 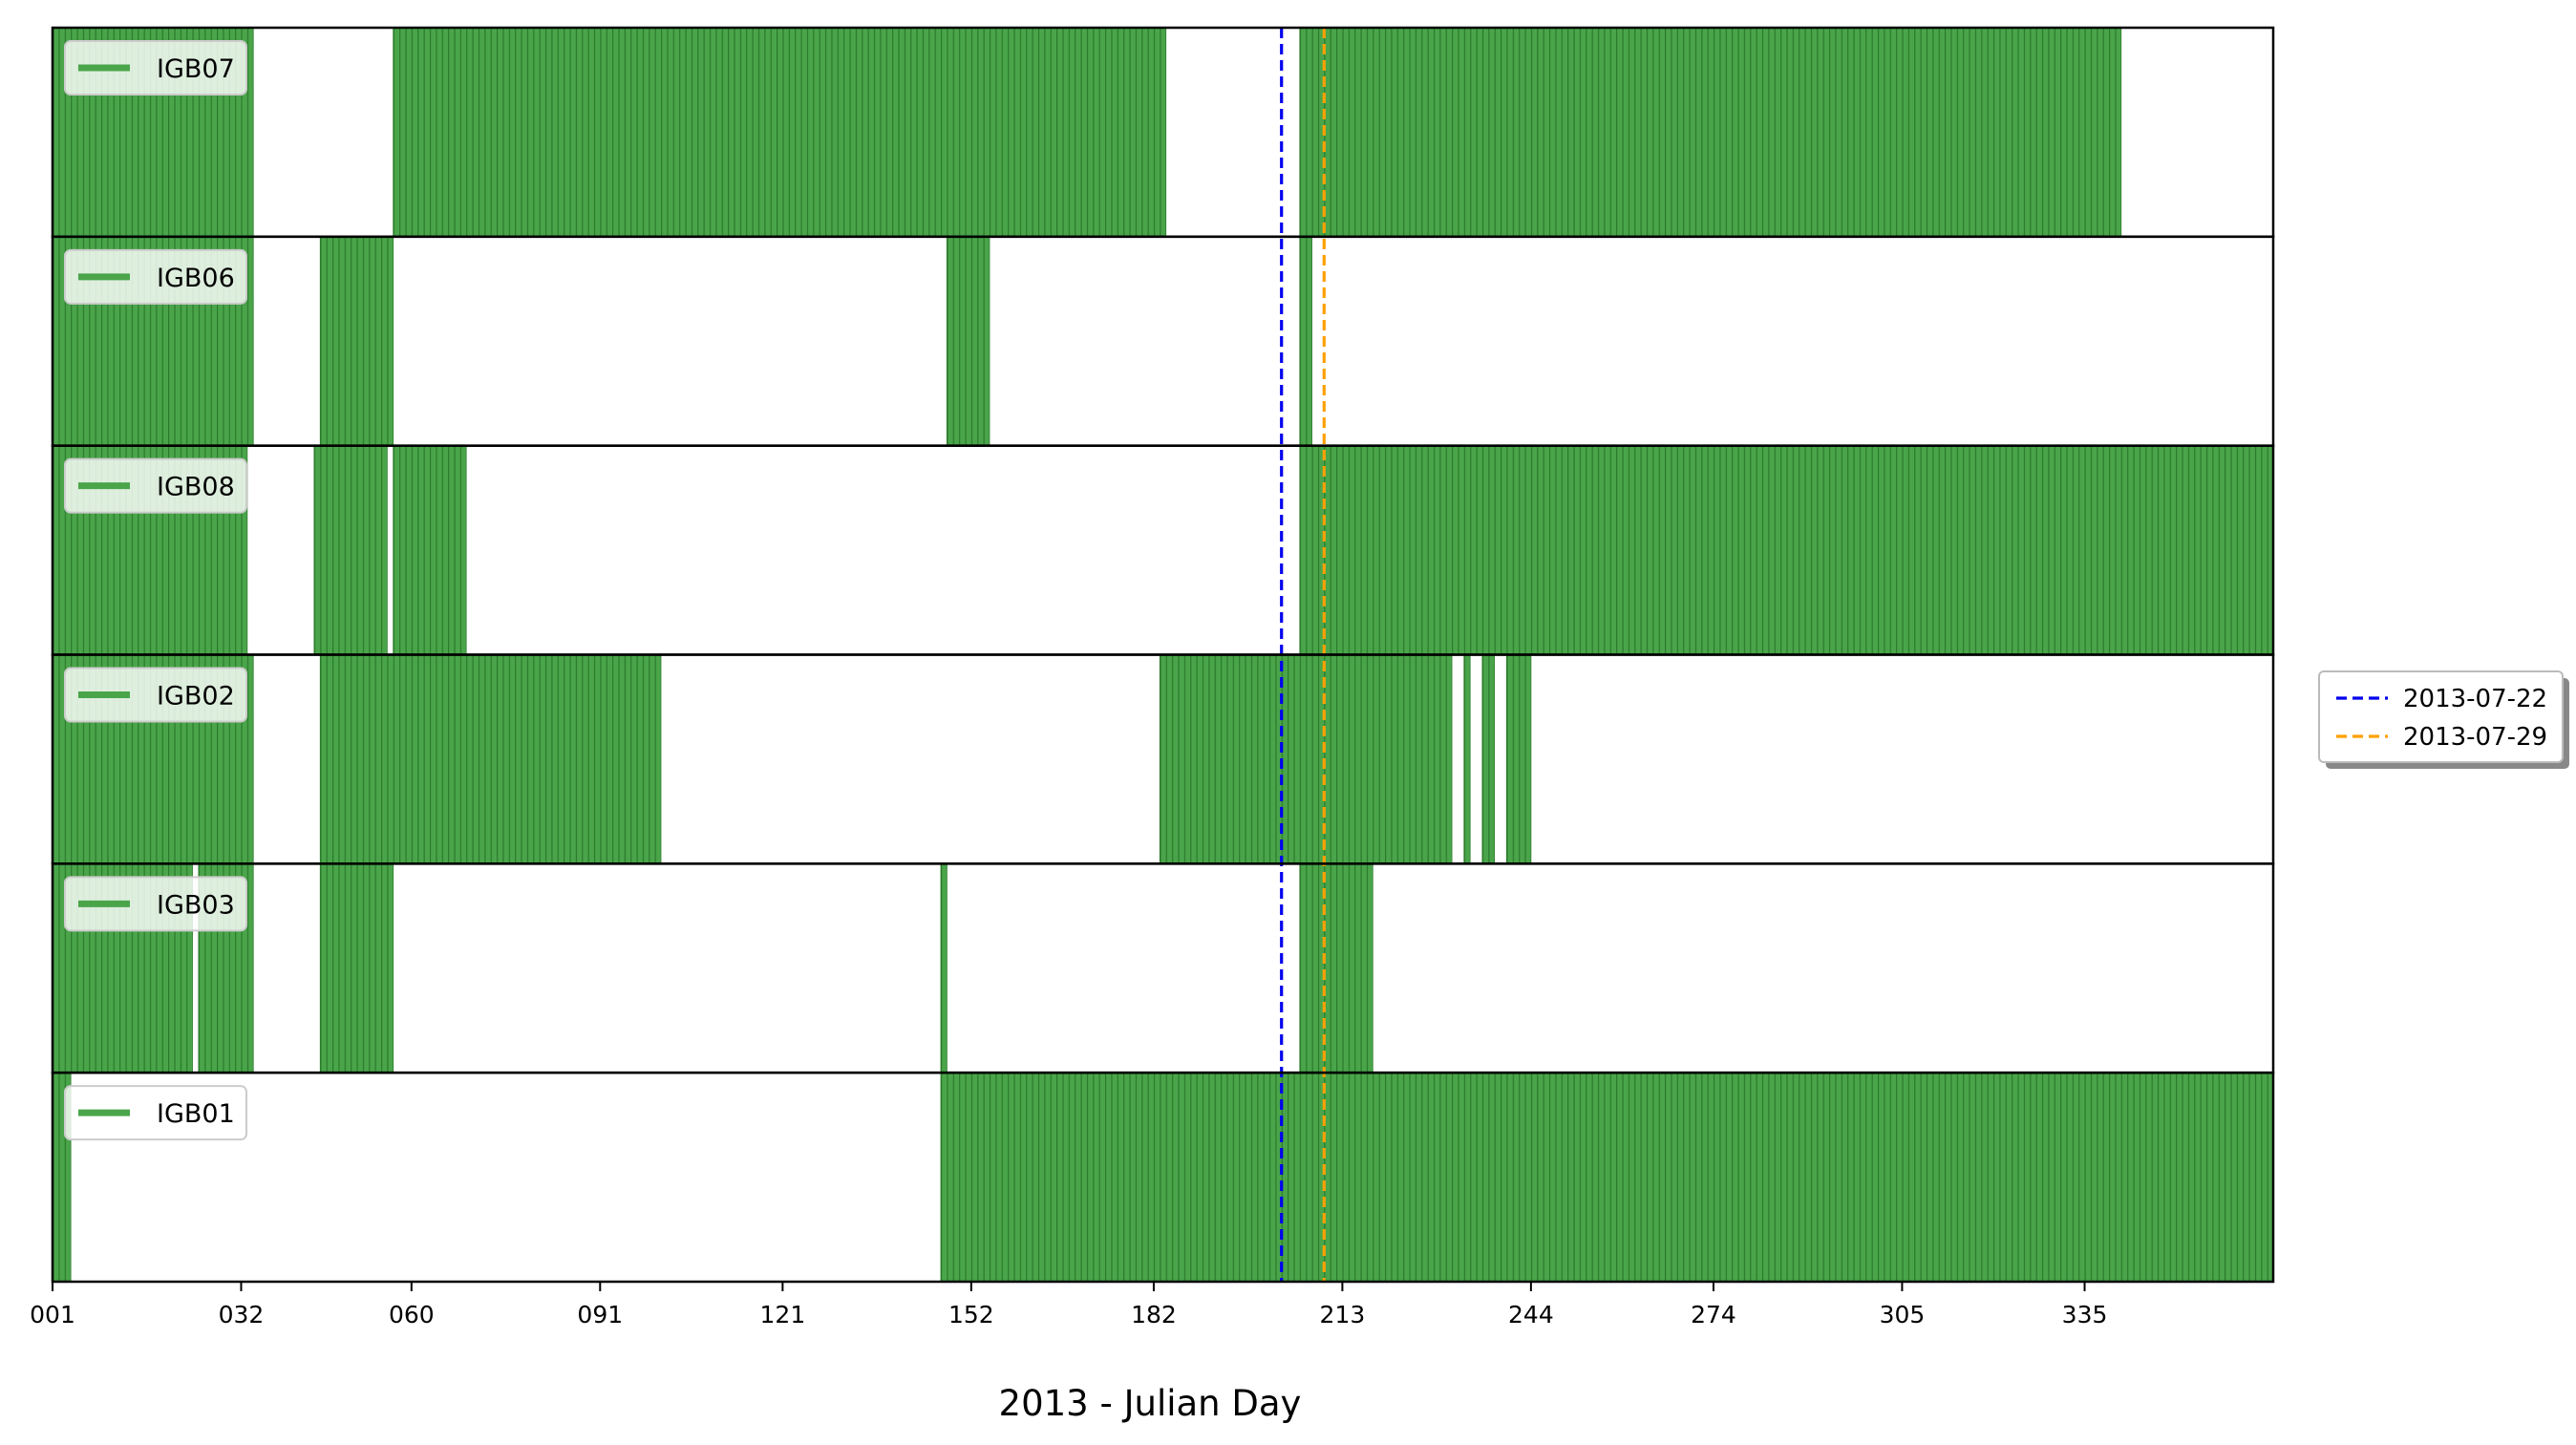 I want to click on legend-line-label: 2013-07-22, so click(x=2475, y=699).